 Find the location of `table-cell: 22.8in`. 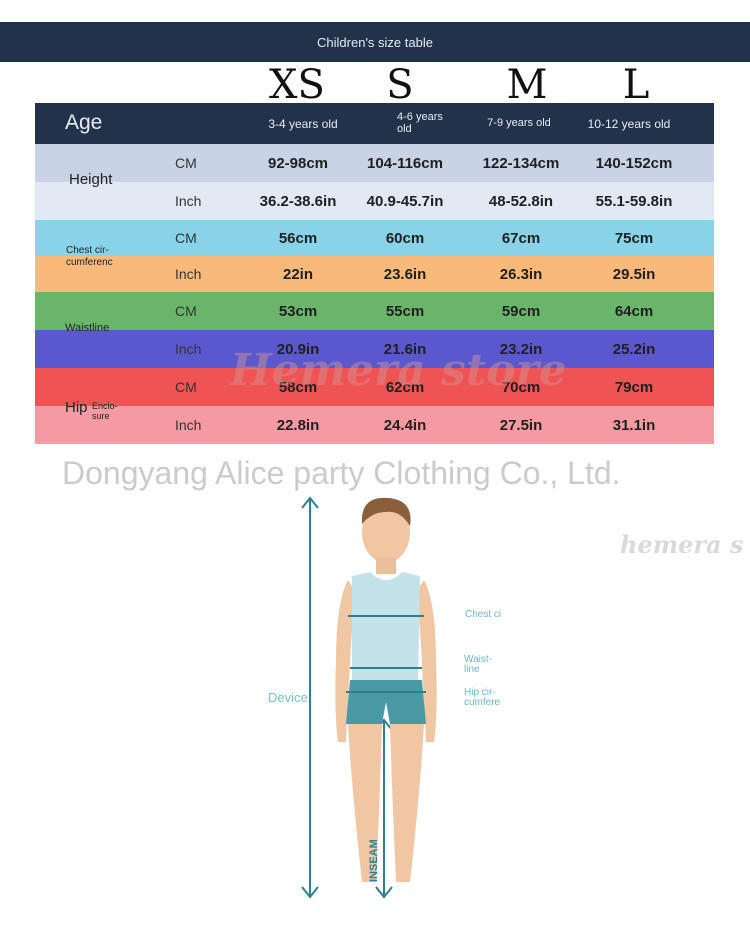

table-cell: 22.8in is located at coordinates (298, 425).